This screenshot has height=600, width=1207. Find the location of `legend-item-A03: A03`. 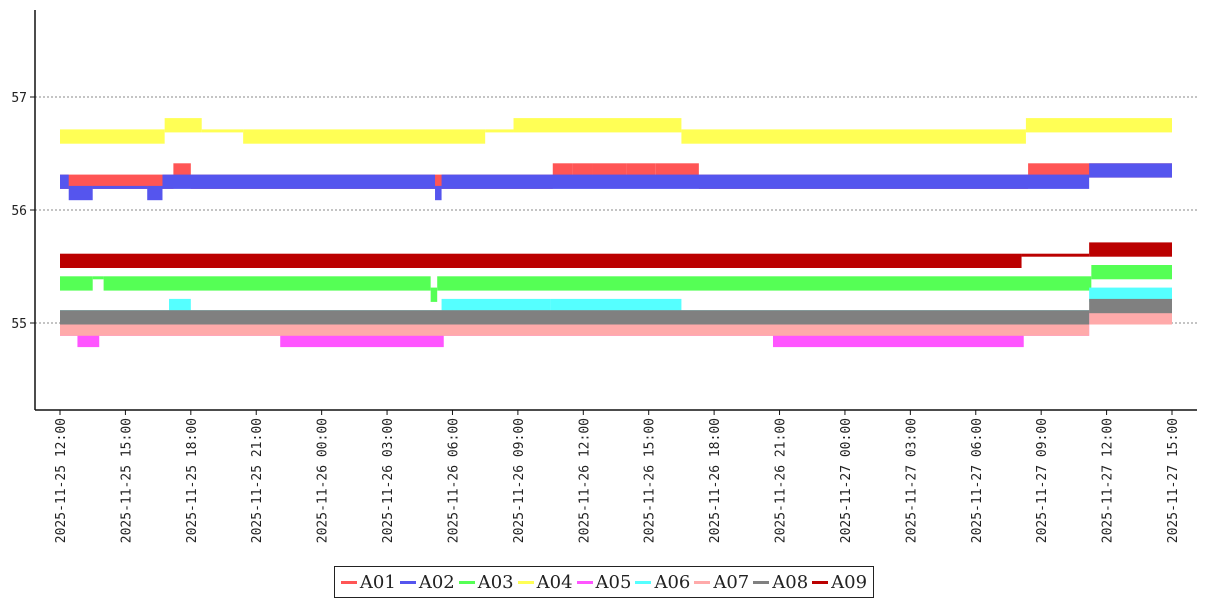

legend-item-A03: A03 is located at coordinates (486, 582).